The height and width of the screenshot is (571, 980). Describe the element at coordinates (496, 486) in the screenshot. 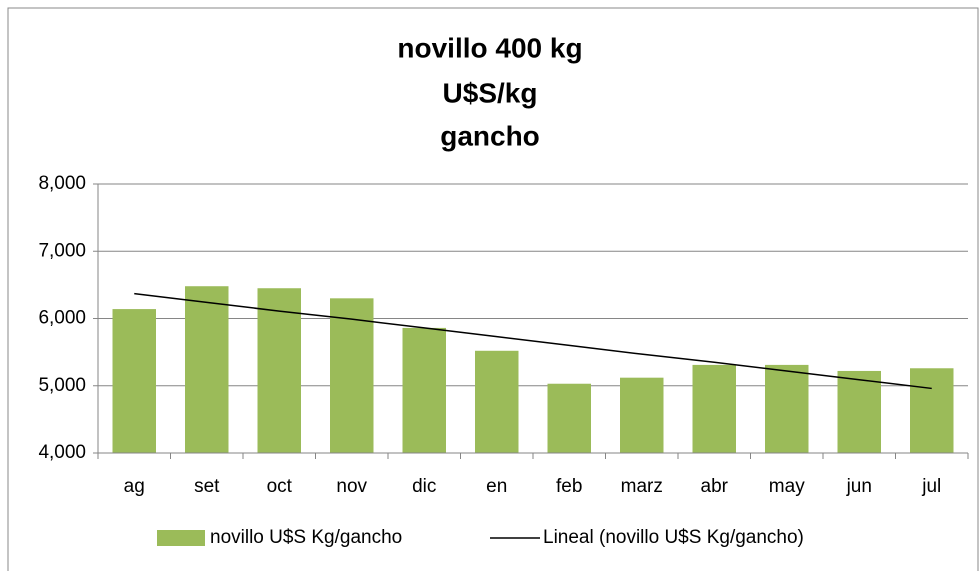

I see `x-tick-label: en` at that location.